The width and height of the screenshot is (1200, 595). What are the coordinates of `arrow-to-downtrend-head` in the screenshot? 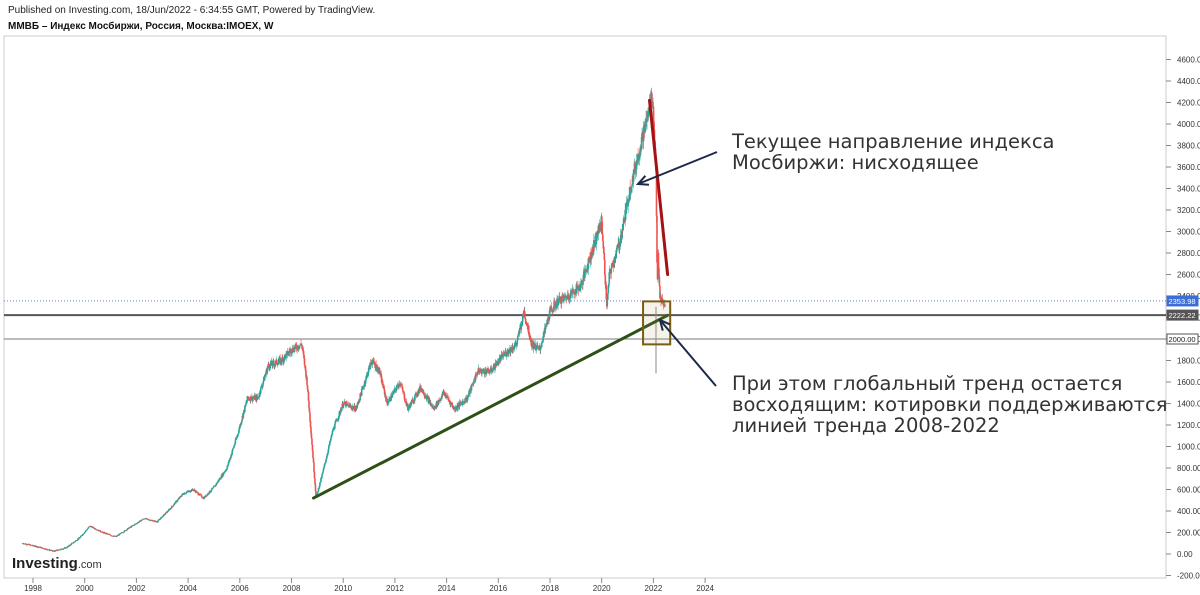 It's located at (642, 180).